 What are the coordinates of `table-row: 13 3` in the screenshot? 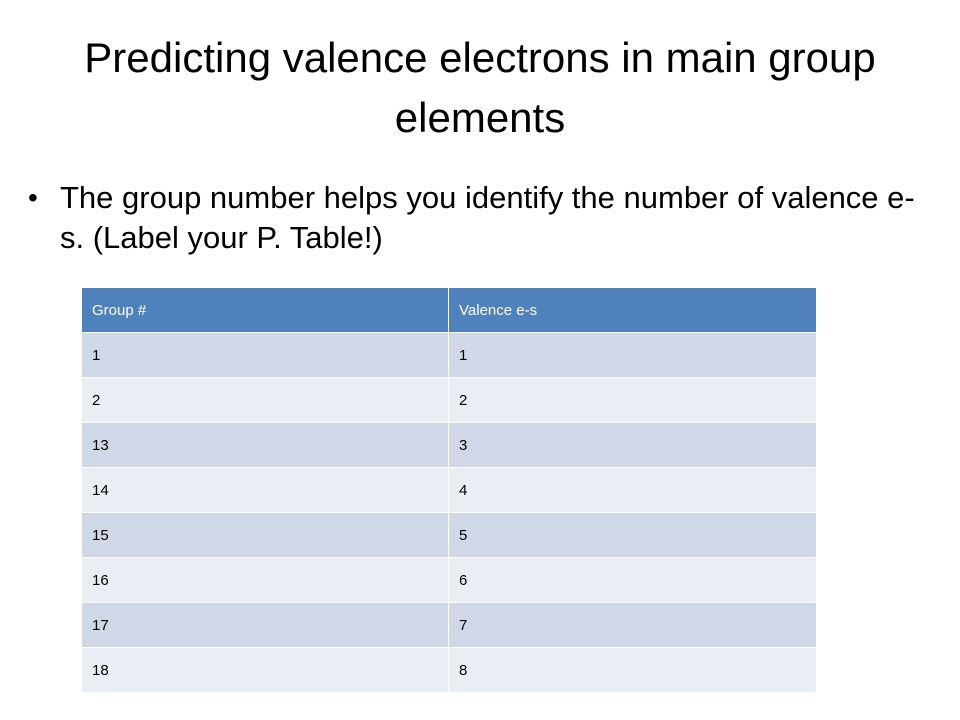 It's located at (449, 445).